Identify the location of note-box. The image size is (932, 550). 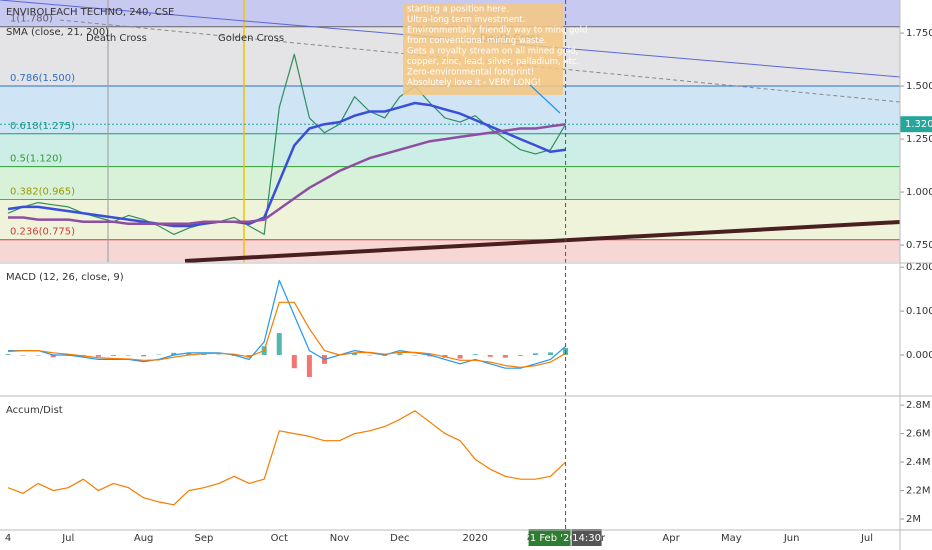
(483, 49).